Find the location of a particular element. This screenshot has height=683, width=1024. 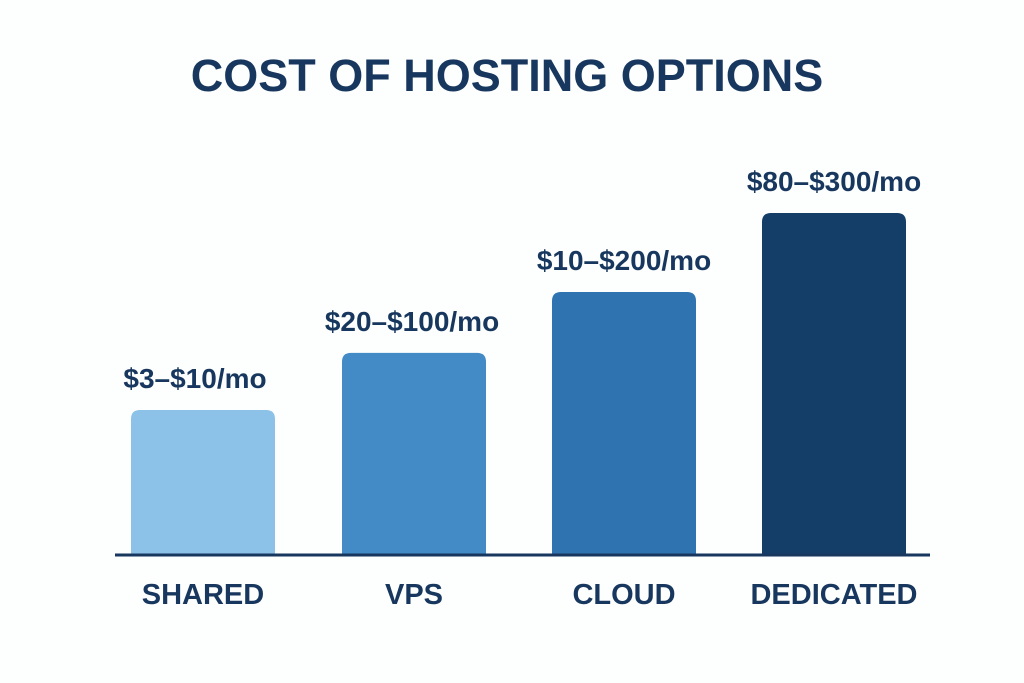

chart-title: COST OF HOSTING OPTIONS is located at coordinates (507, 75).